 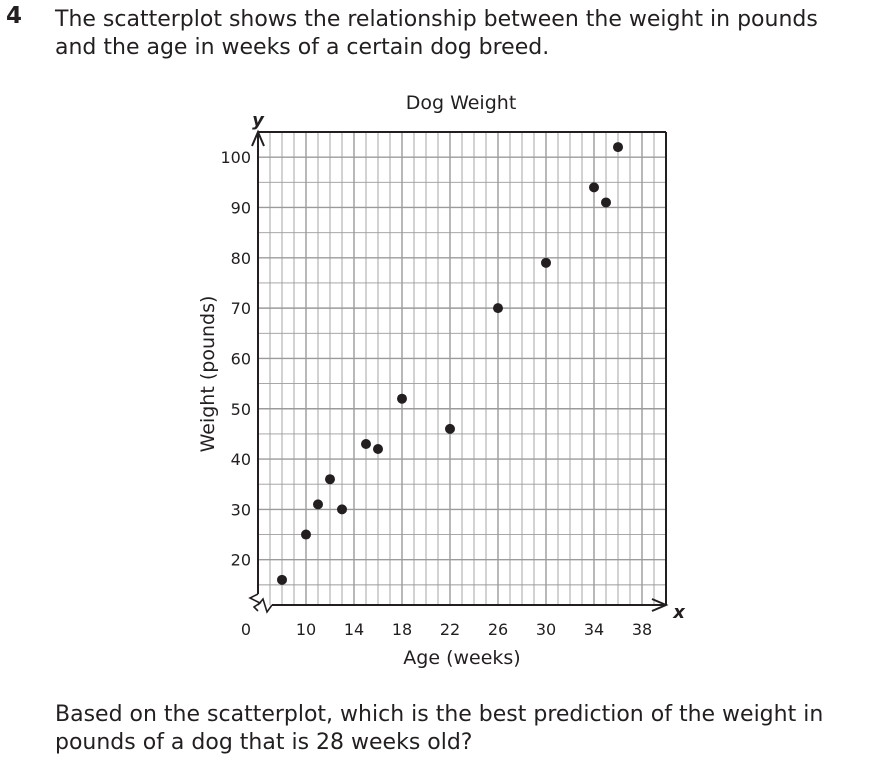 What do you see at coordinates (402, 629) in the screenshot?
I see `x-tick-label: 18` at bounding box center [402, 629].